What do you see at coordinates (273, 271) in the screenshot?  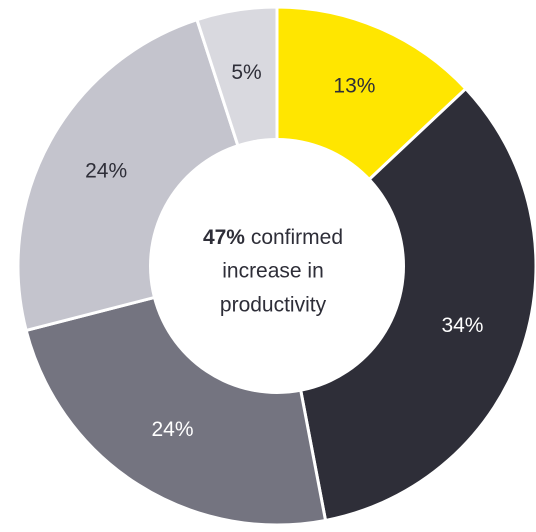 I see `center-label-line: increase in` at bounding box center [273, 271].